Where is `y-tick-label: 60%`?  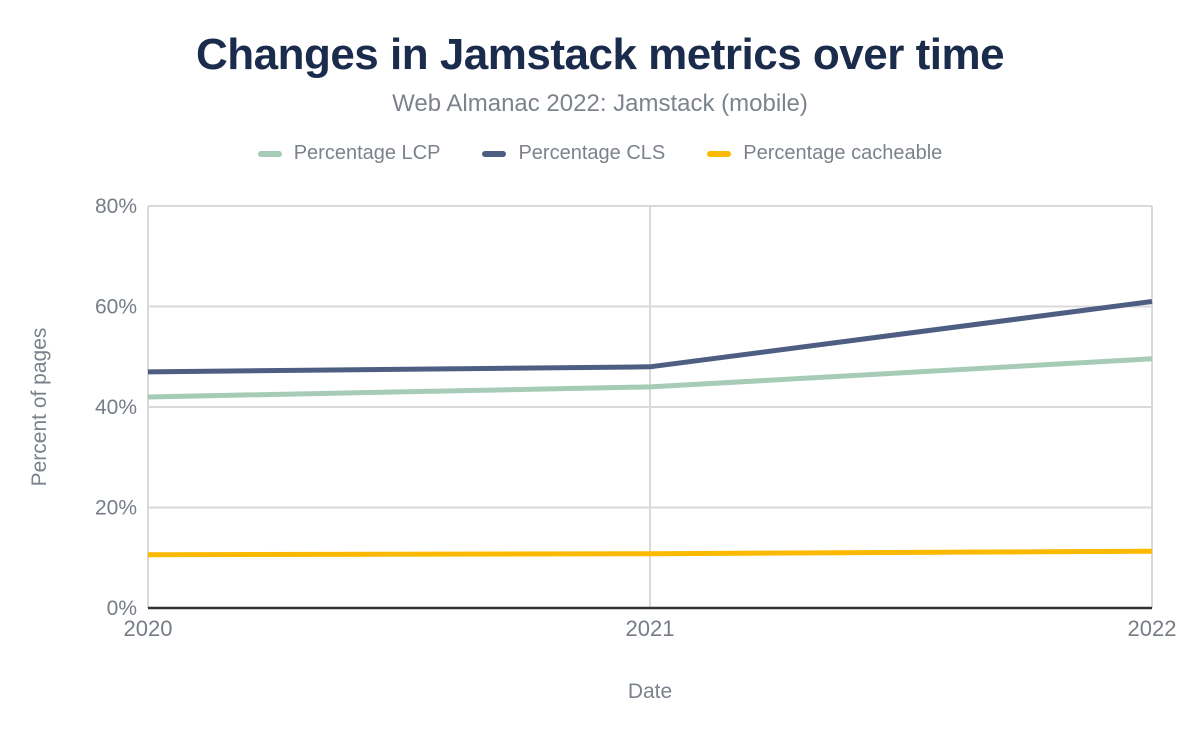
y-tick-label: 60% is located at coordinates (116, 307).